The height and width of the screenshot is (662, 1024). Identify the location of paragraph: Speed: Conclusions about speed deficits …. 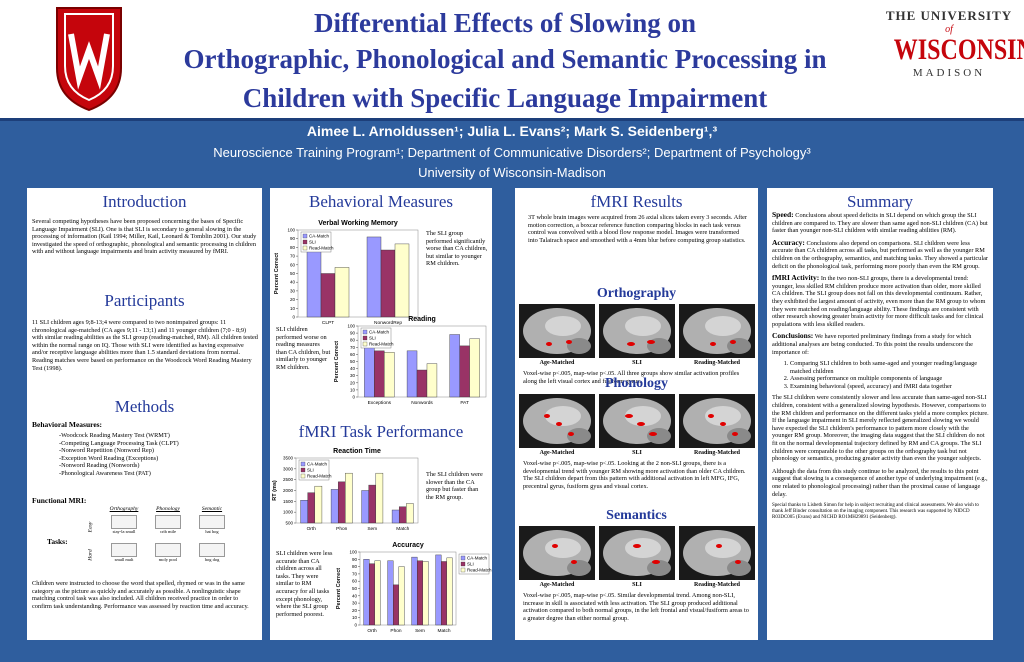
(880, 223).